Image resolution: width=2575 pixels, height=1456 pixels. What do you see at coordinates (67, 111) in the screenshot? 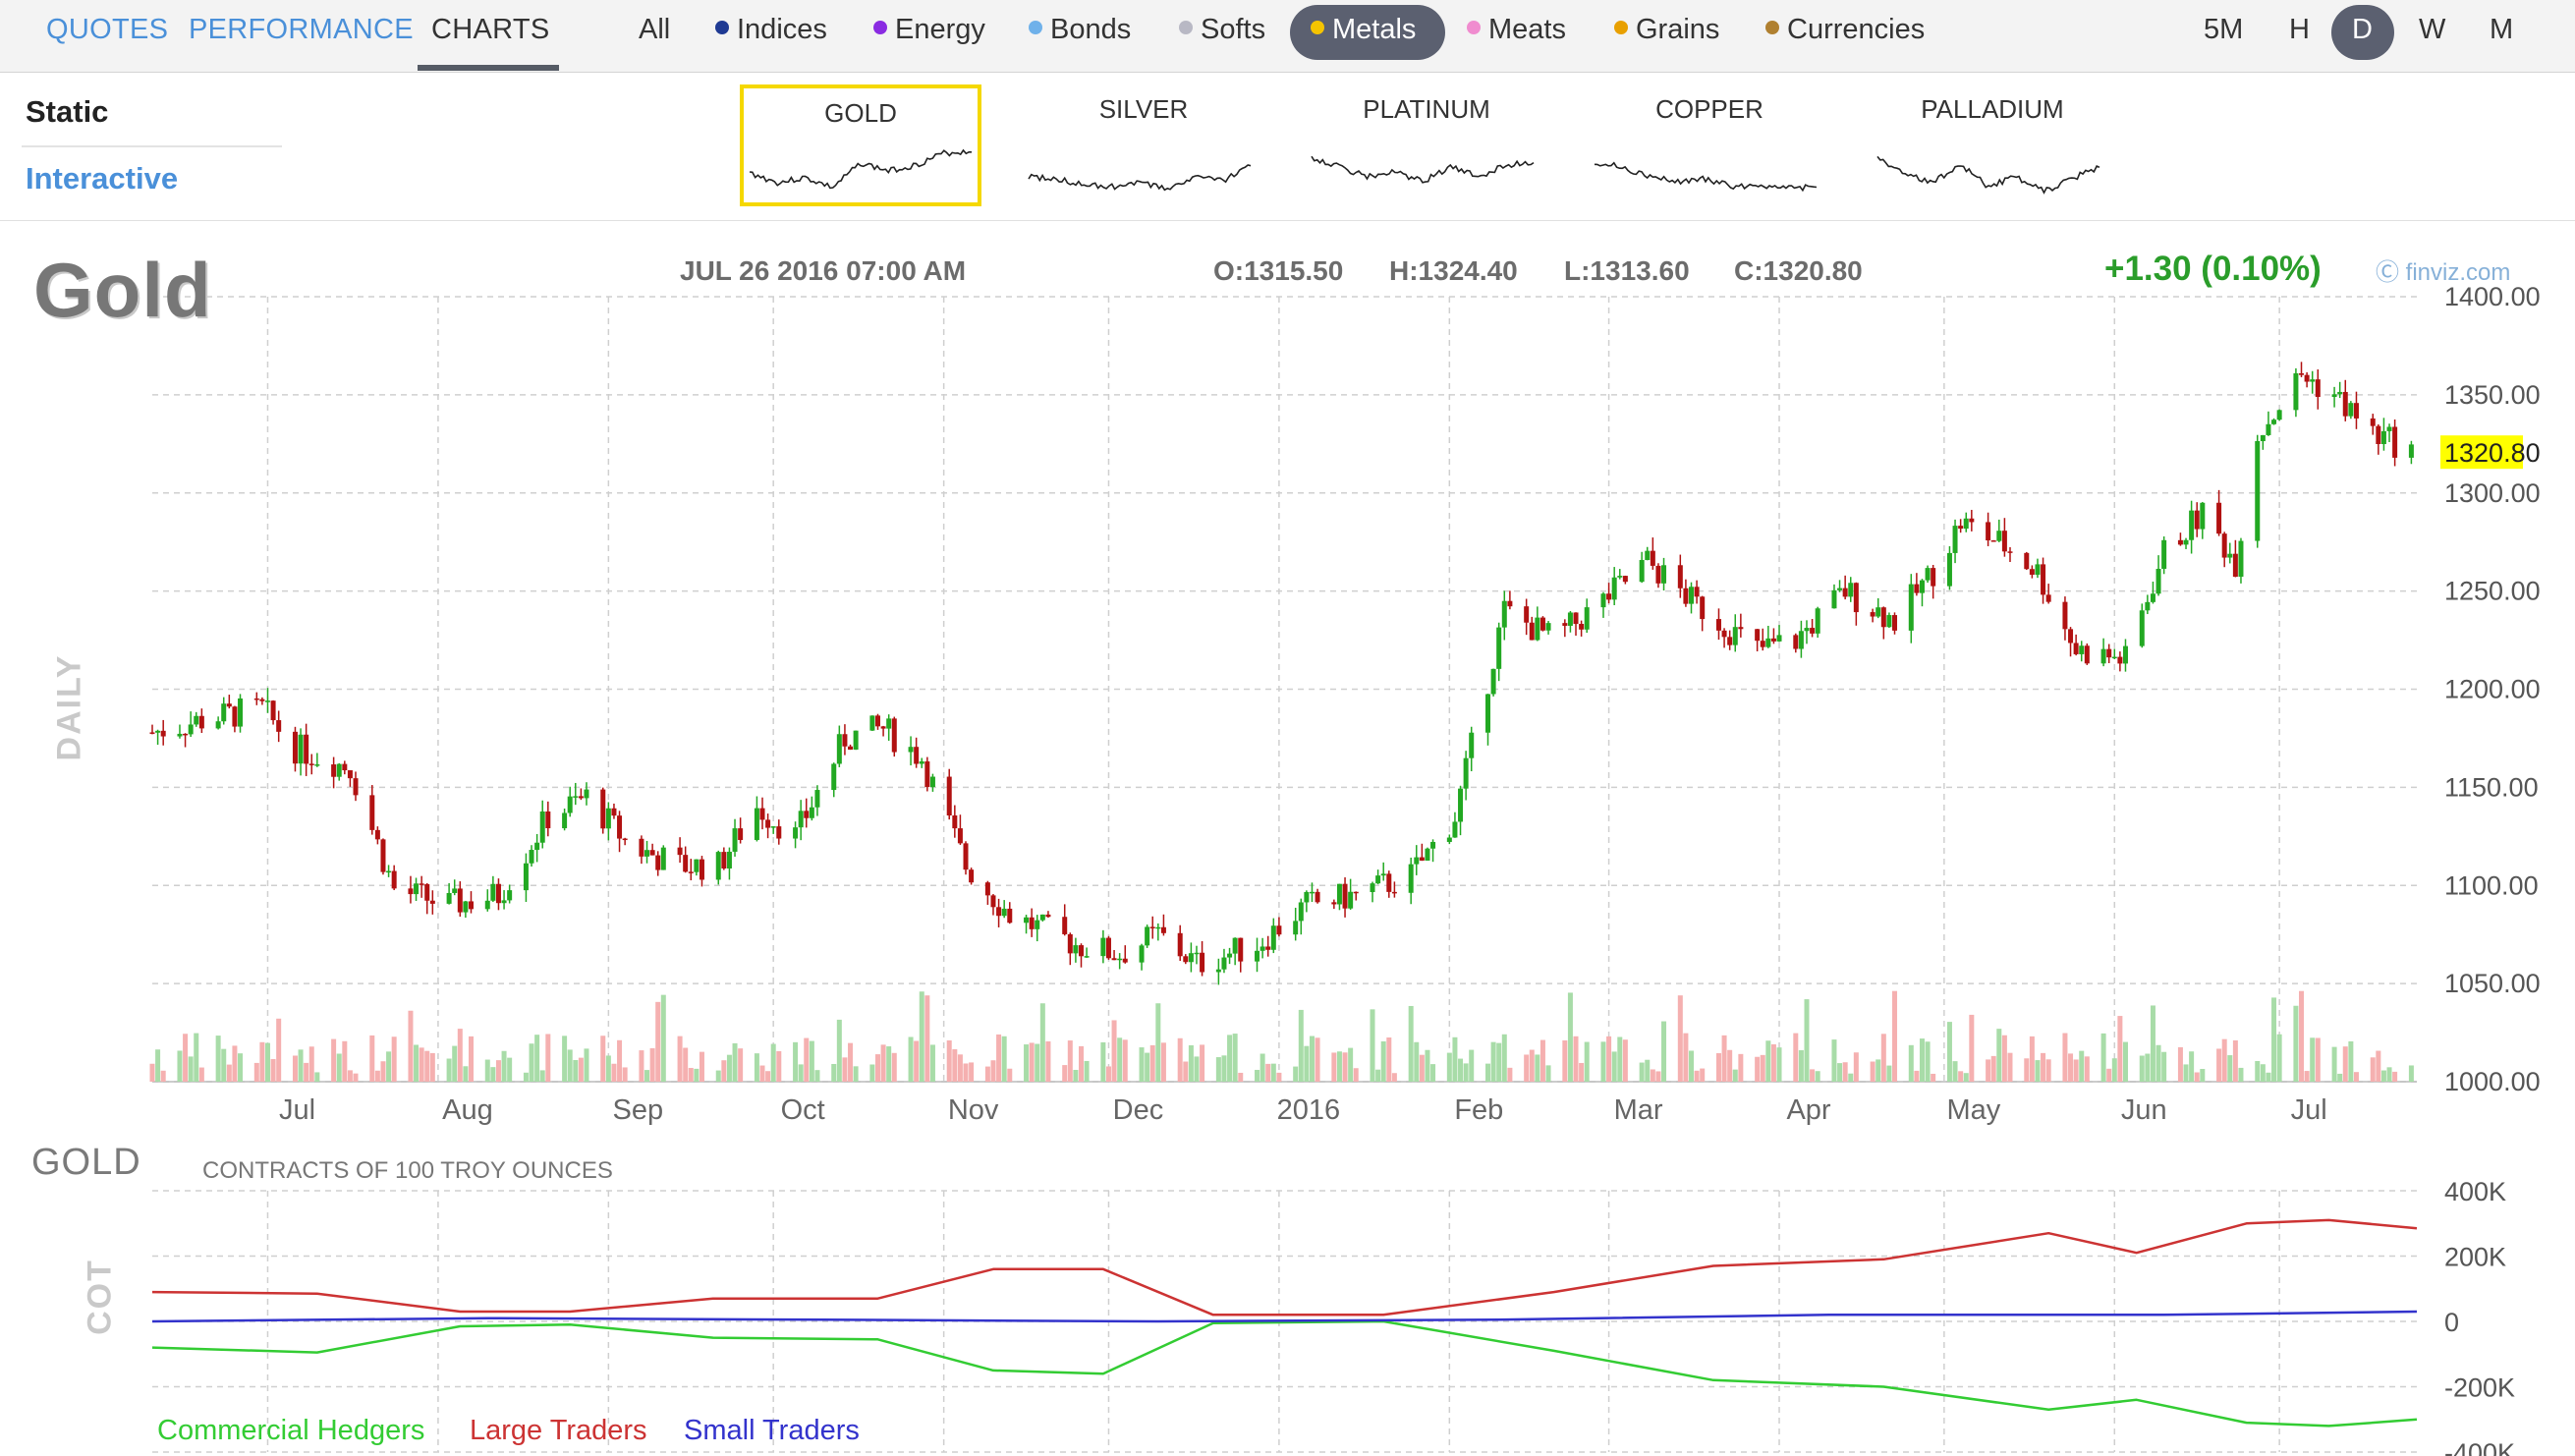
I see `static-chart-link: Static` at bounding box center [67, 111].